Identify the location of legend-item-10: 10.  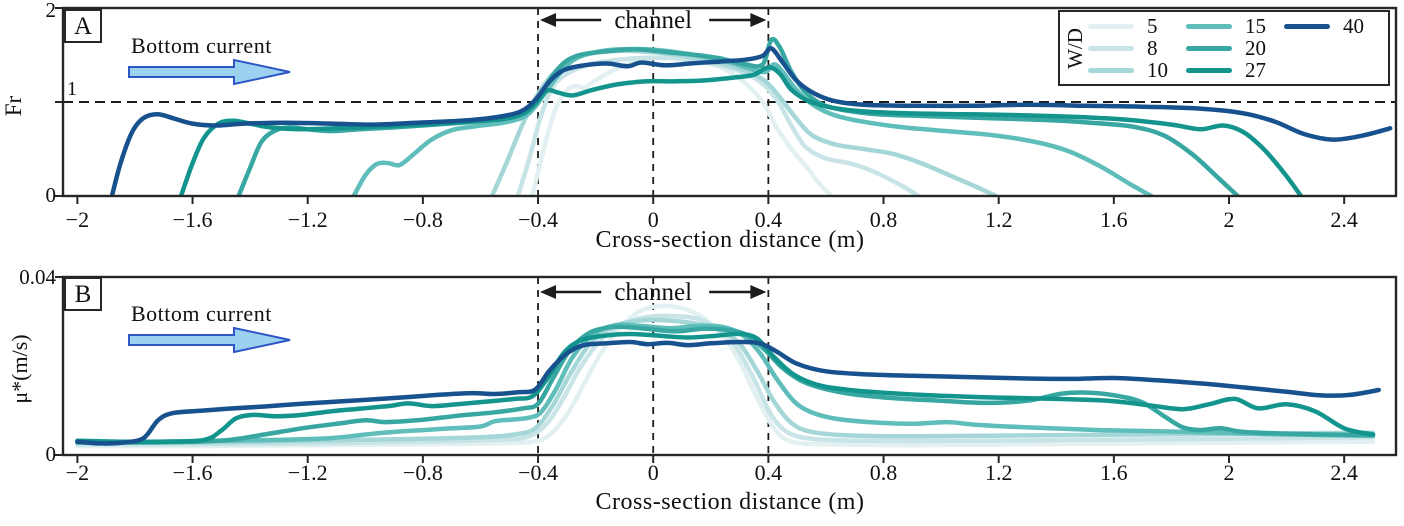
(1137, 69).